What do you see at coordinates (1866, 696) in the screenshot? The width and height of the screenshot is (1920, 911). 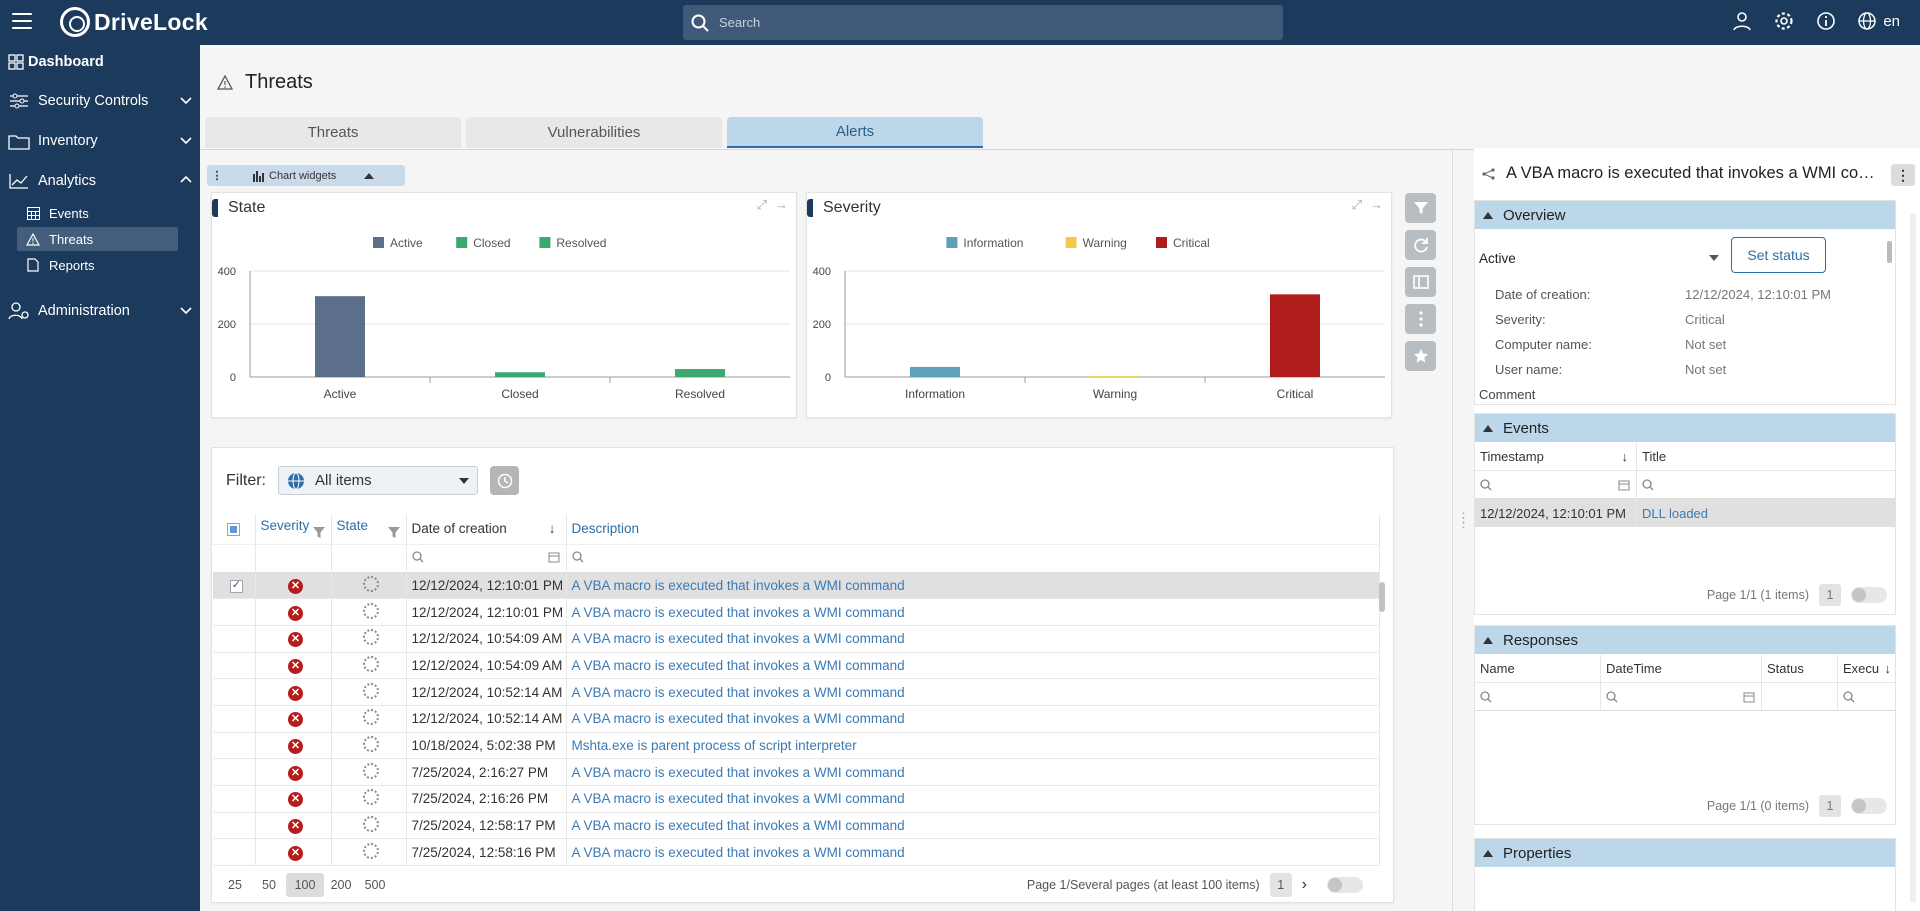 I see `executed-filter-cell` at bounding box center [1866, 696].